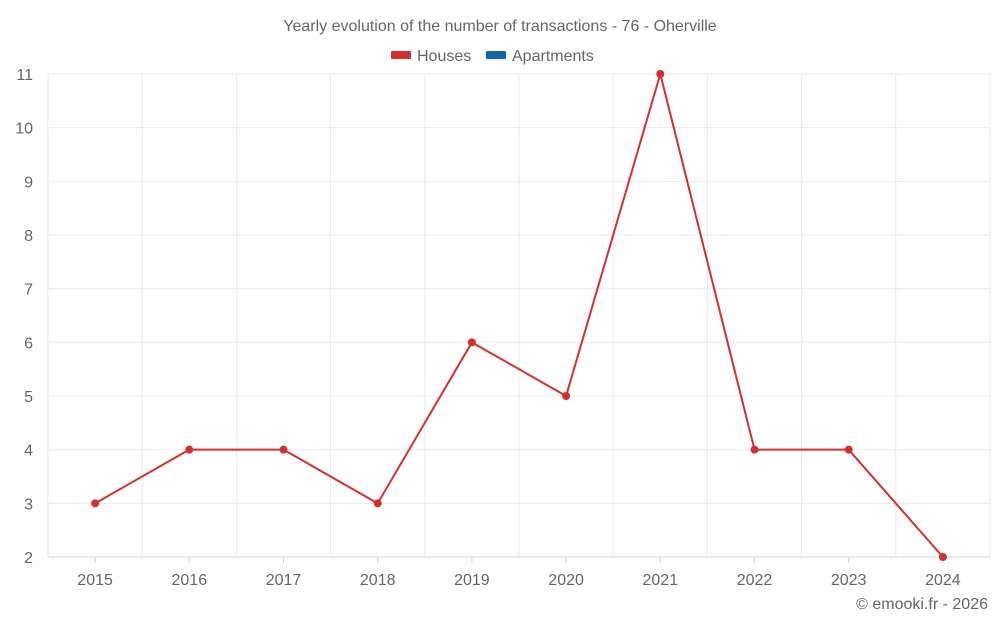 Image resolution: width=1000 pixels, height=625 pixels. I want to click on x-tick-label: 2024, so click(943, 580).